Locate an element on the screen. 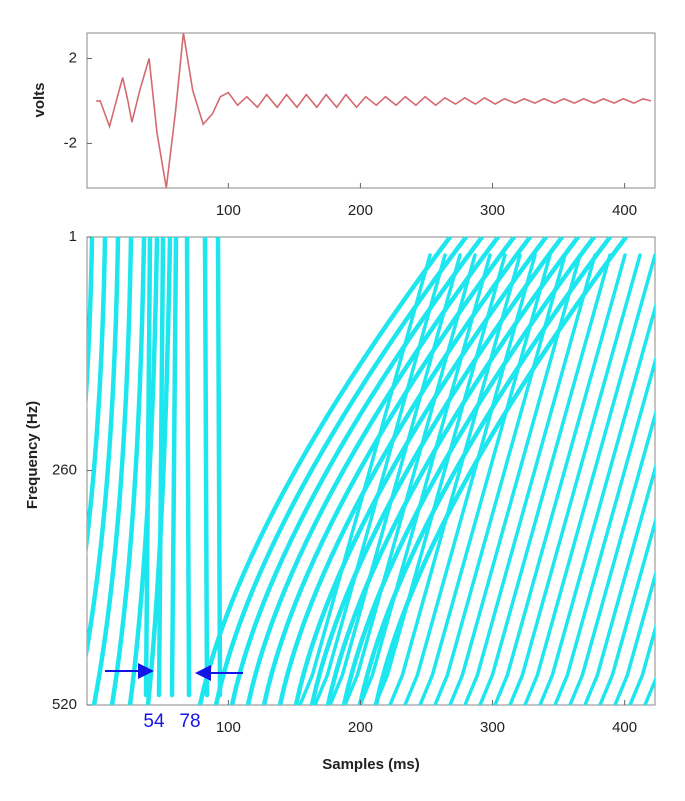 The height and width of the screenshot is (801, 685). y-tick-label: 2 is located at coordinates (73, 57).